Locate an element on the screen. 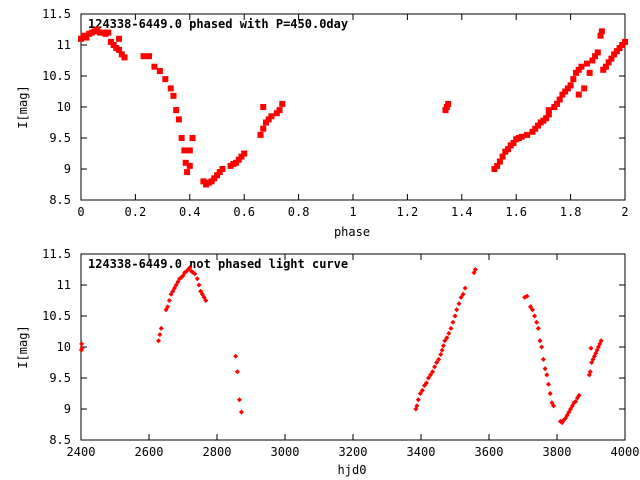  x-tick-label: 1.6 is located at coordinates (516, 212).